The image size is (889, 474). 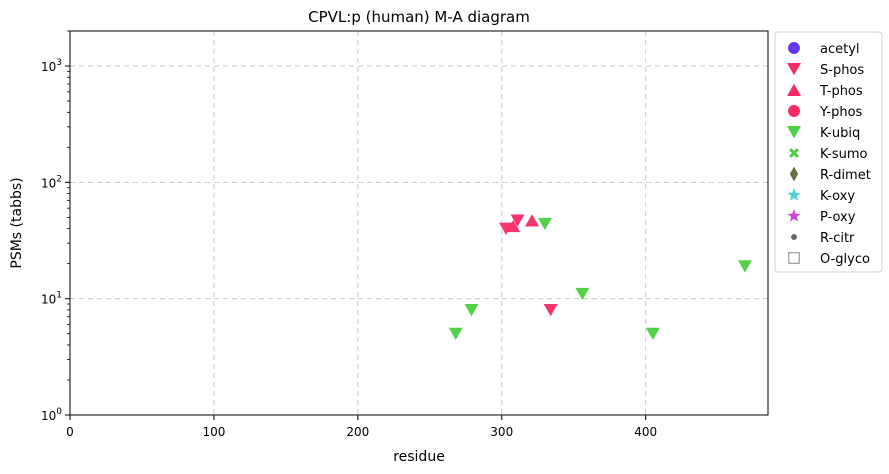 I want to click on legend-item-y-phos: Y-phos, so click(x=825, y=112).